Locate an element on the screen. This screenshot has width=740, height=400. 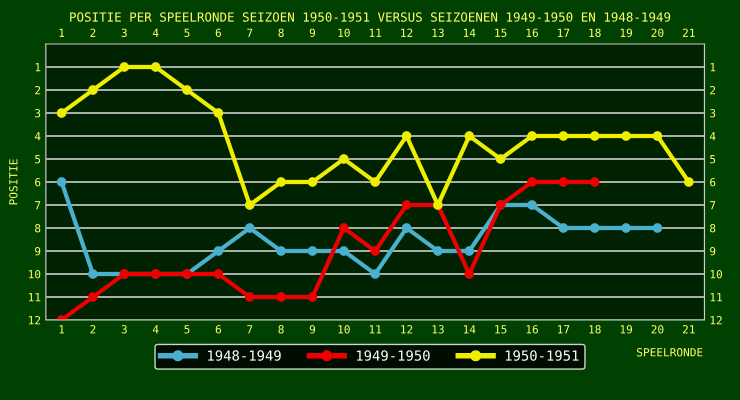
legend-label: 1948-1949 is located at coordinates (244, 355).